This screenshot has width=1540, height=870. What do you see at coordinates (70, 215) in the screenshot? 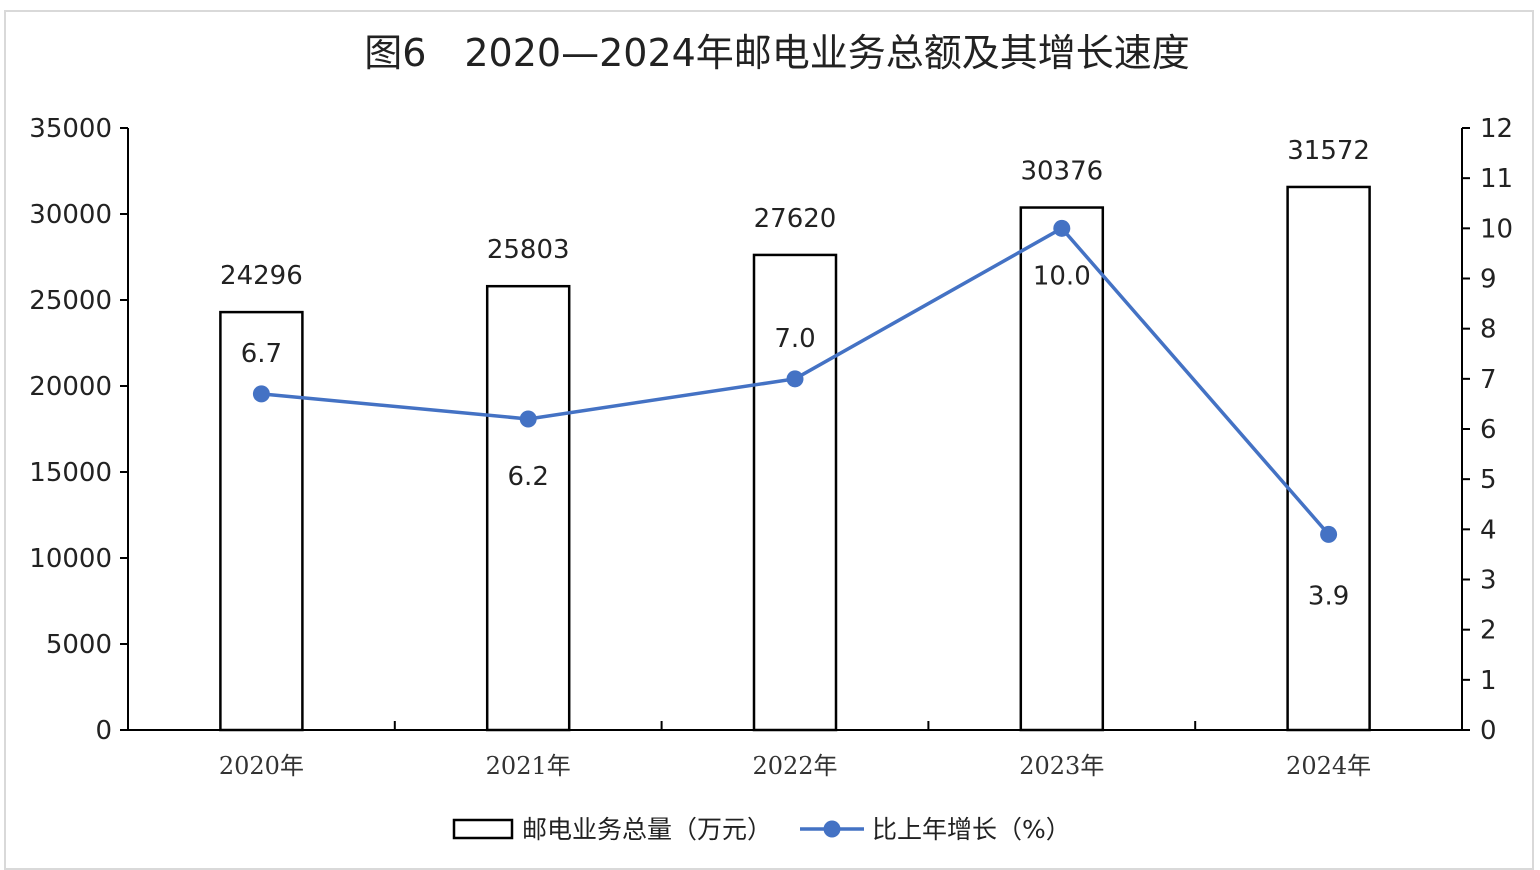
I see `left-tick-label: 30000` at bounding box center [70, 215].